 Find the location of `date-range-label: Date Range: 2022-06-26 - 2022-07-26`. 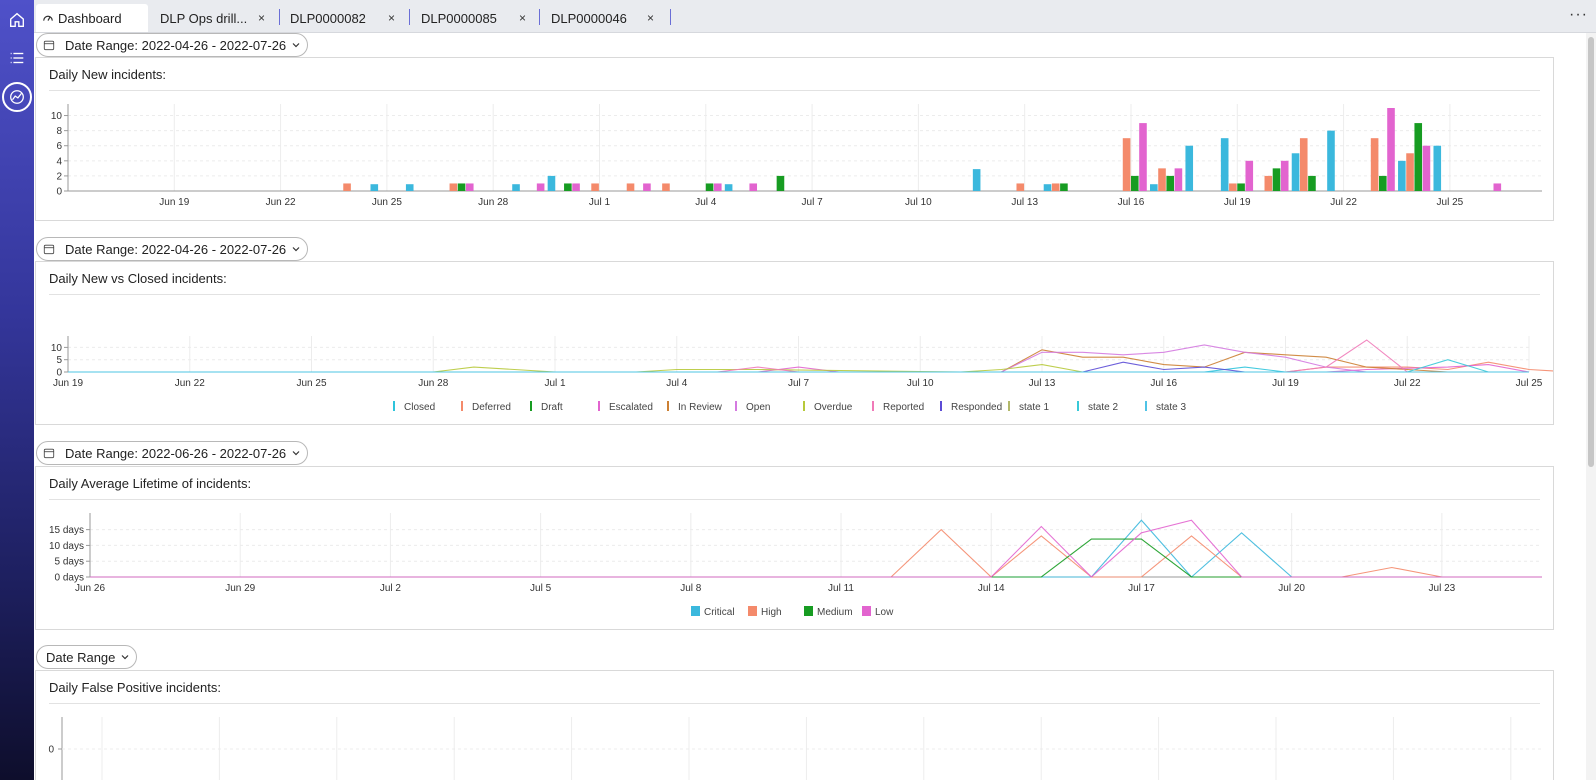

date-range-label: Date Range: 2022-06-26 - 2022-07-26 is located at coordinates (176, 453).